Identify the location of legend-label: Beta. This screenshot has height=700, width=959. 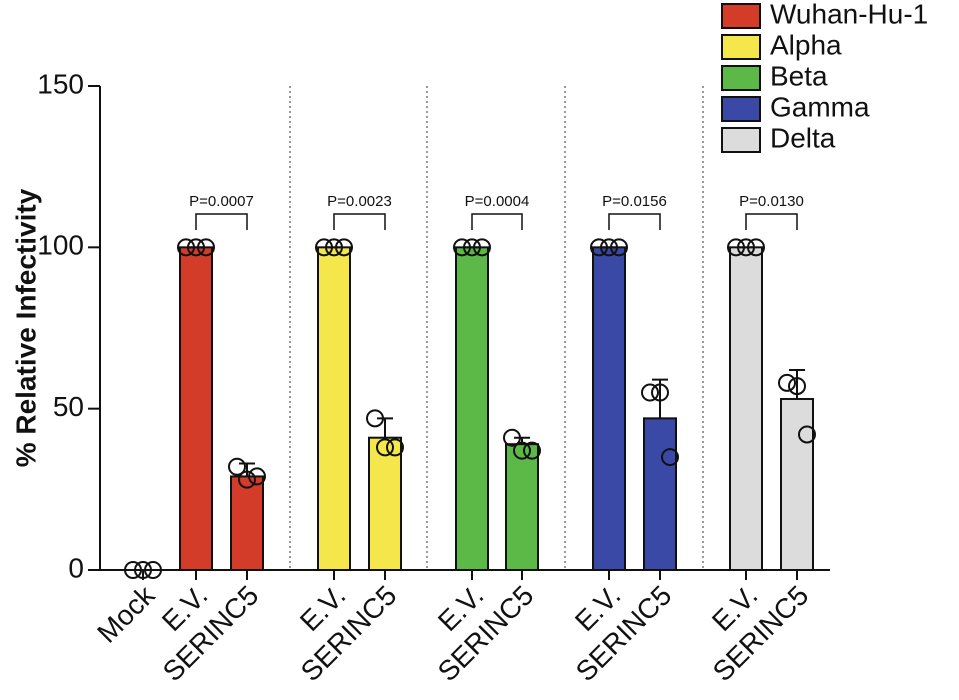
(799, 75).